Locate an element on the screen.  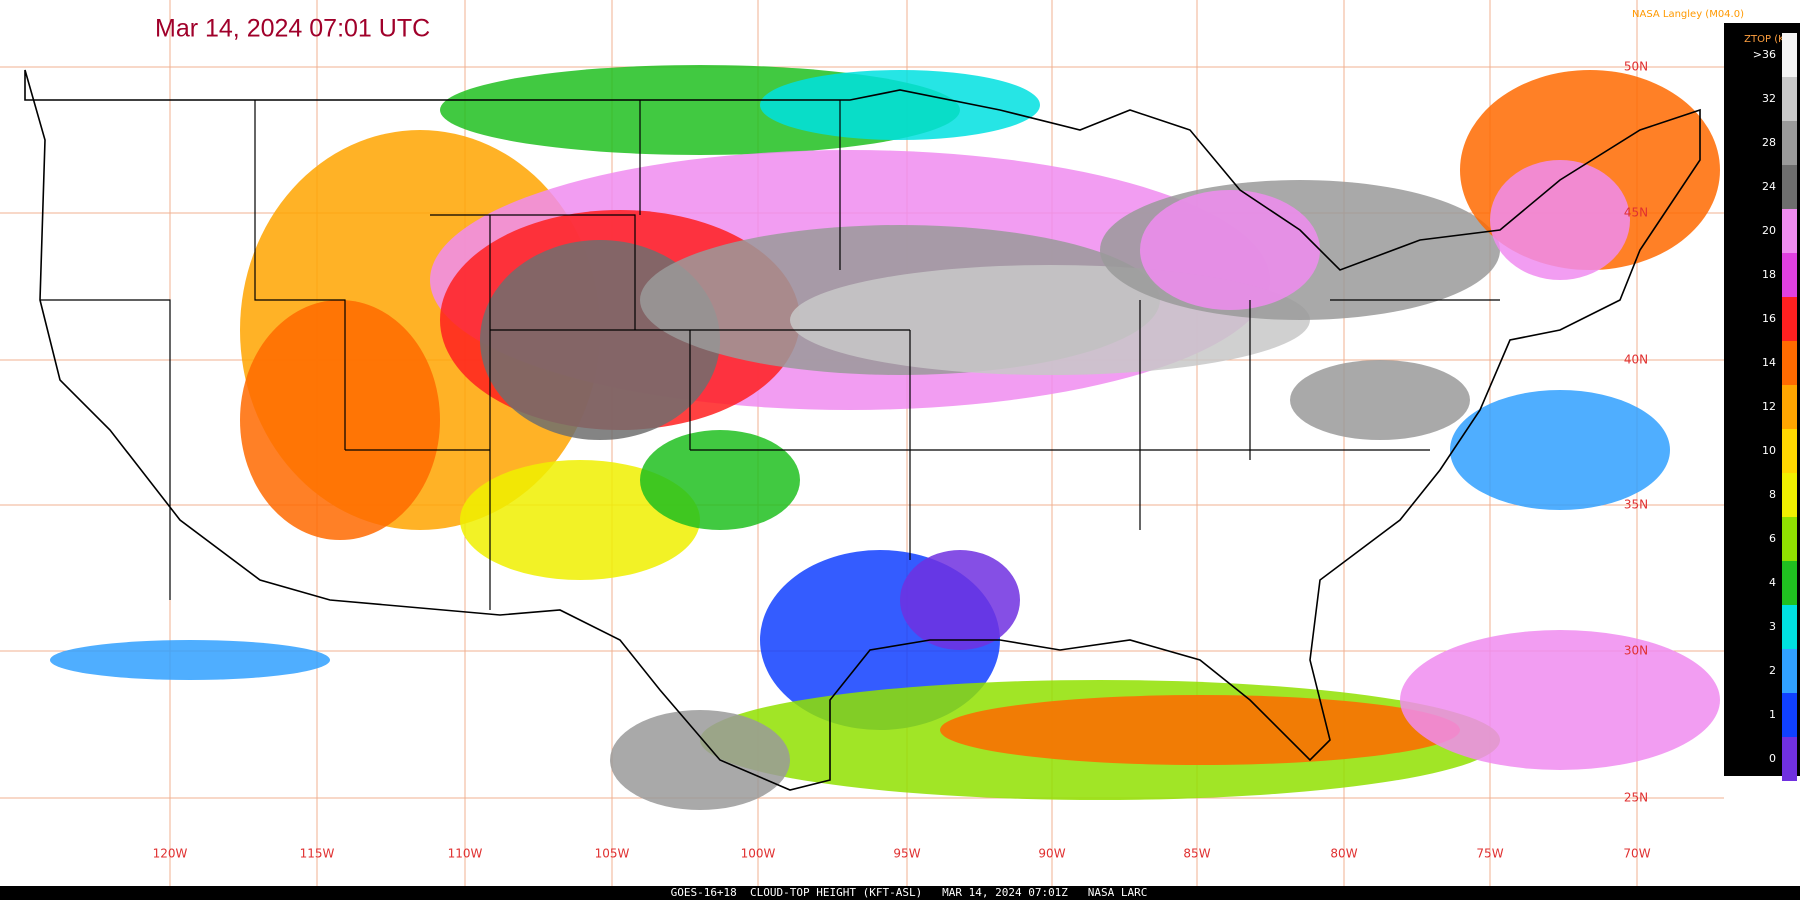
longitude-label: 95W is located at coordinates (906, 854).